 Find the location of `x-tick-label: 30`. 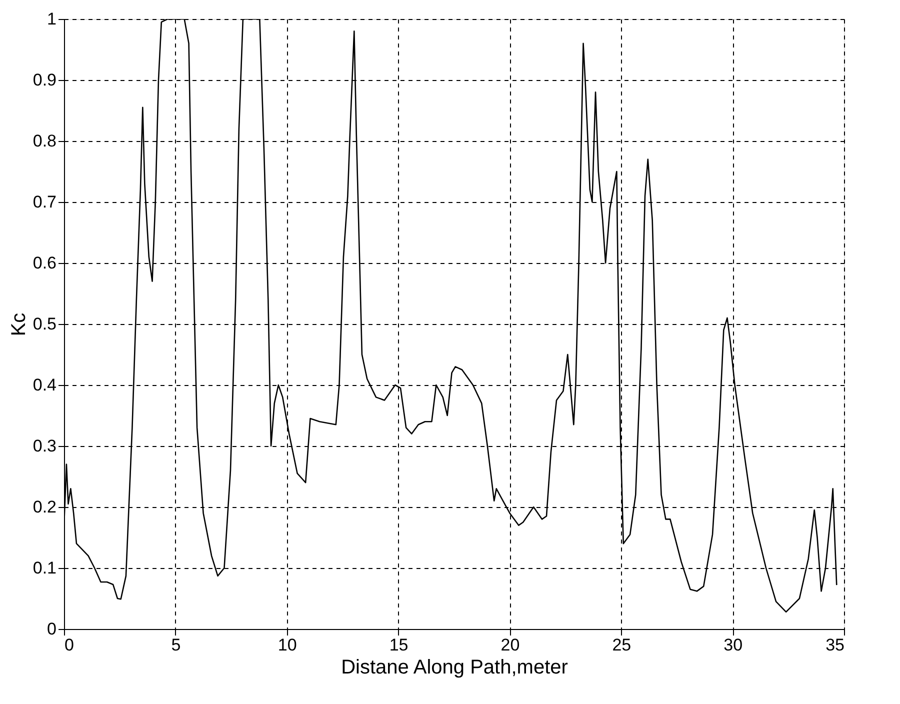

x-tick-label: 30 is located at coordinates (733, 645).